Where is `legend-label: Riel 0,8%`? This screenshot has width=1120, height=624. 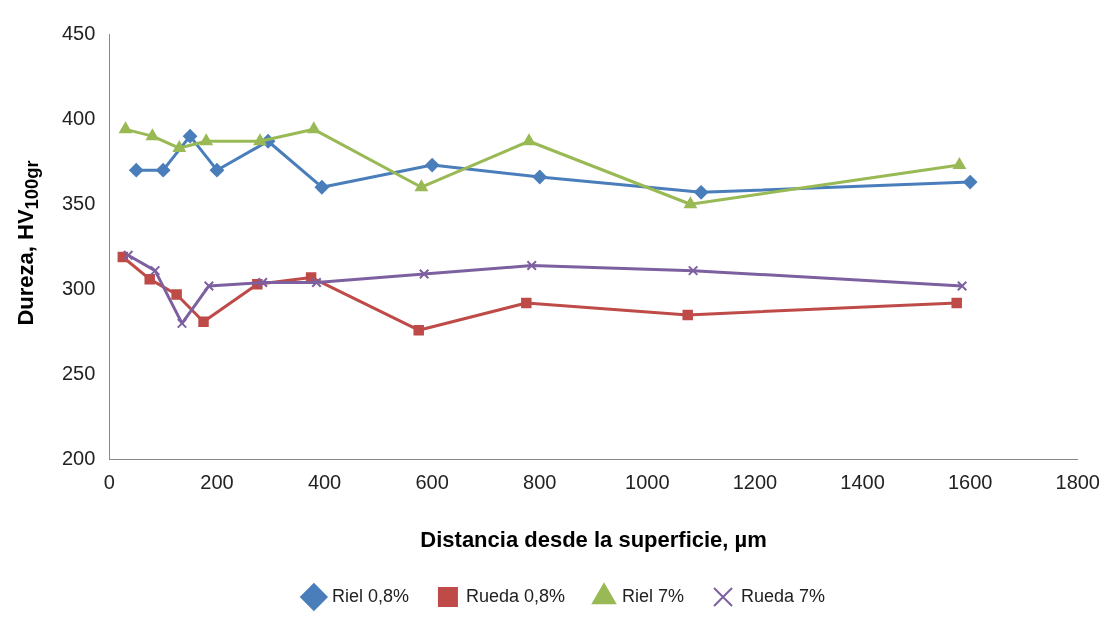 legend-label: Riel 0,8% is located at coordinates (370, 595).